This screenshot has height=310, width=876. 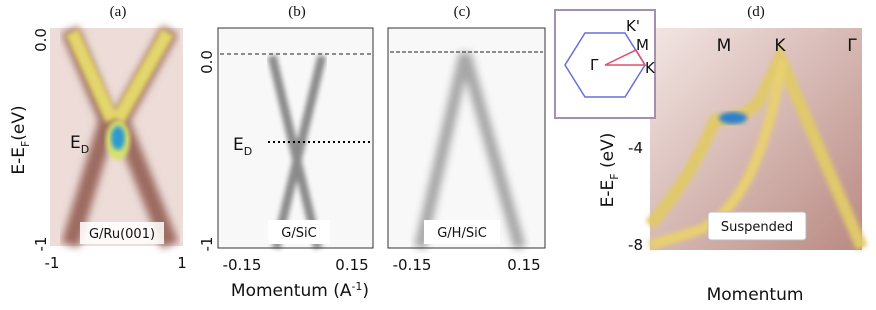 What do you see at coordinates (118, 138) in the screenshot?
I see `dirac-spot` at bounding box center [118, 138].